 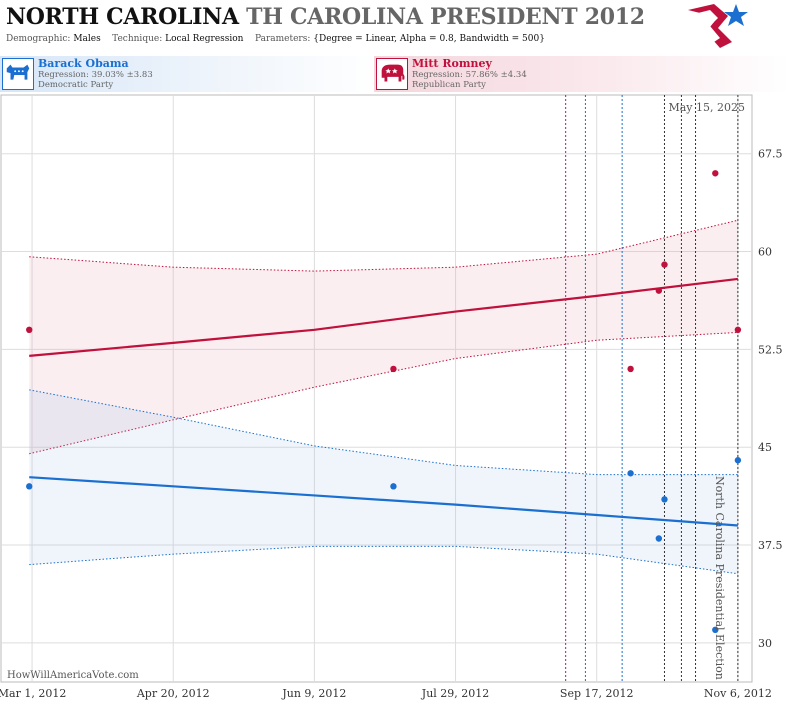 What do you see at coordinates (765, 447) in the screenshot?
I see `y-tick-label: 45` at bounding box center [765, 447].